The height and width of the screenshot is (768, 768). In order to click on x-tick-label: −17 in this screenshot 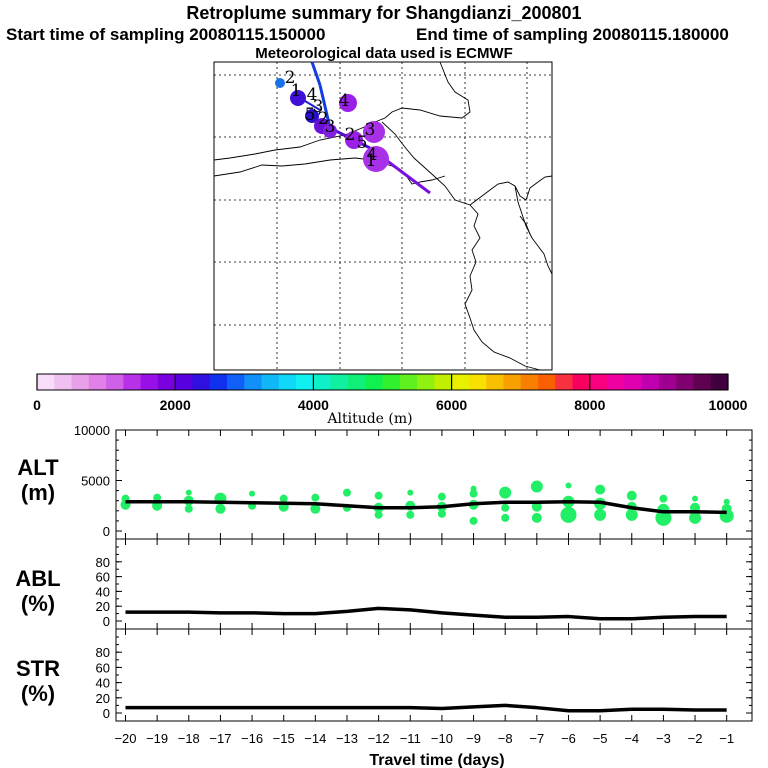, I will do `click(220, 738)`.